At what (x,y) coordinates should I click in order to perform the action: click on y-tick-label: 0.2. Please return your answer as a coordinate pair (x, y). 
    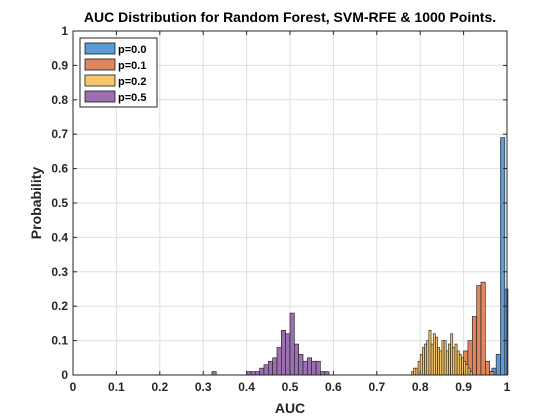
    Looking at the image, I should click on (59, 306).